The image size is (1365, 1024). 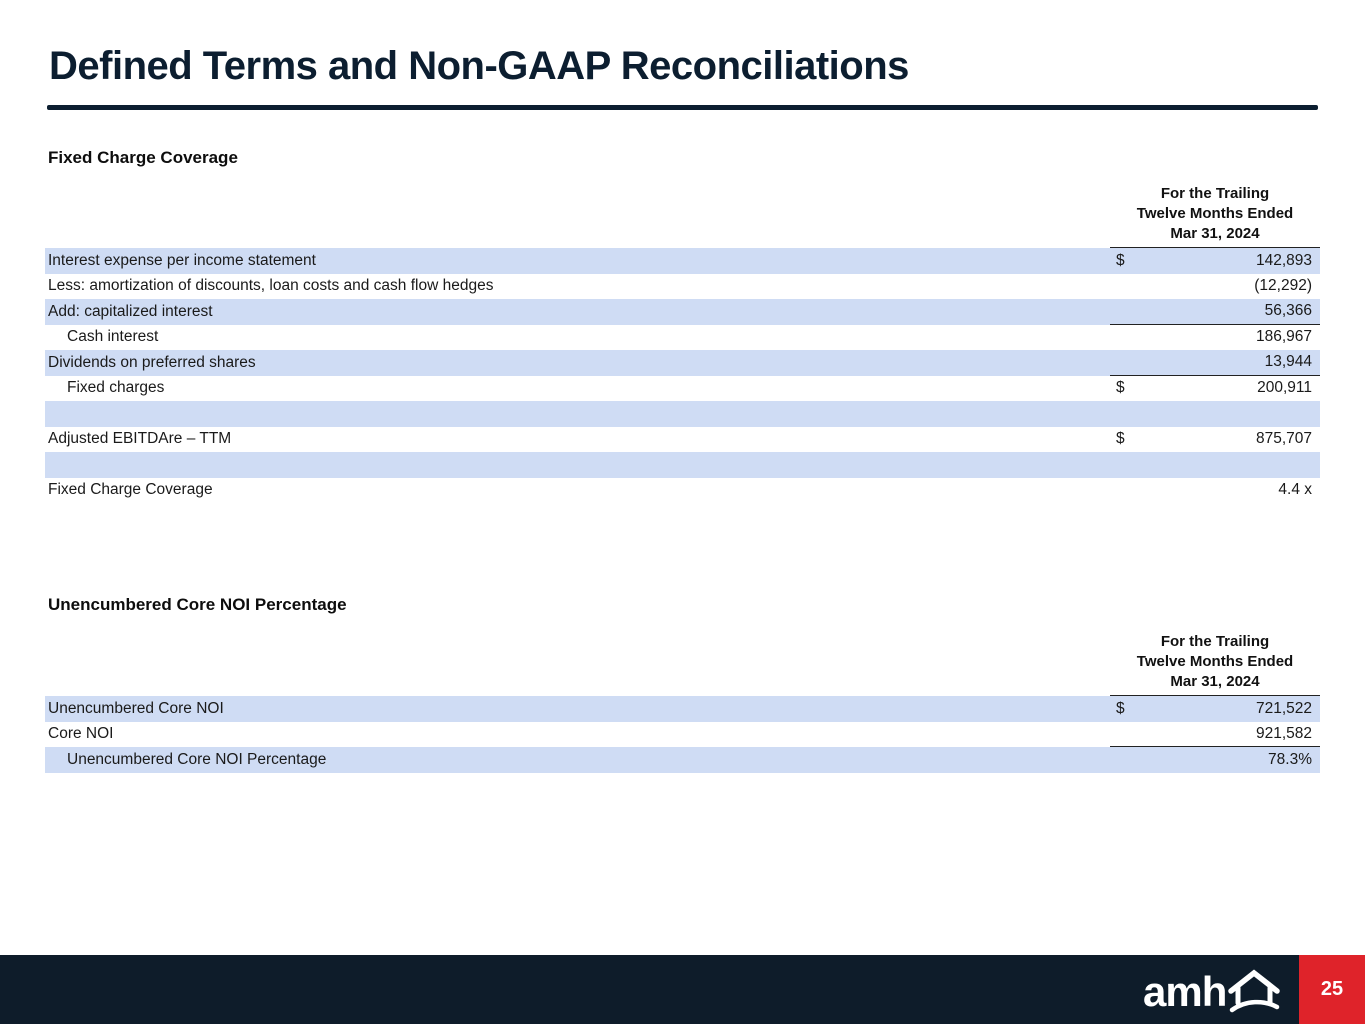 I want to click on row-label: Core NOI, so click(x=81, y=734).